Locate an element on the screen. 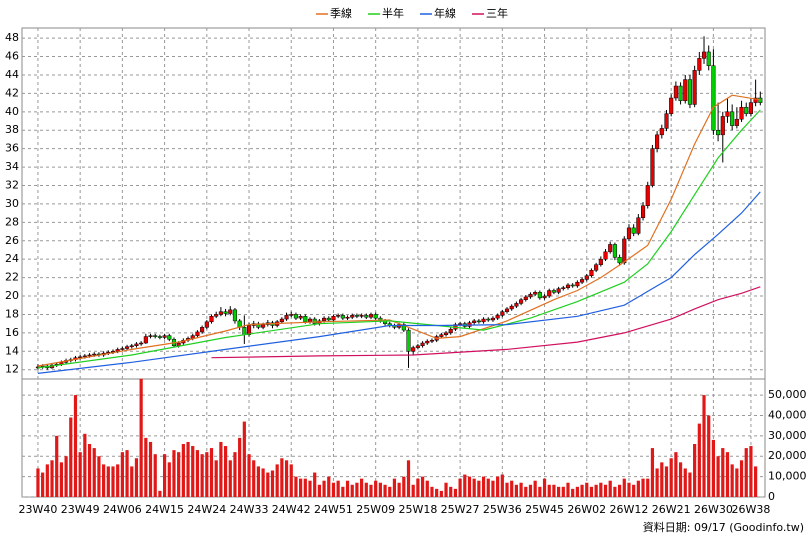  x-tick-label: 25W18 is located at coordinates (417, 509).